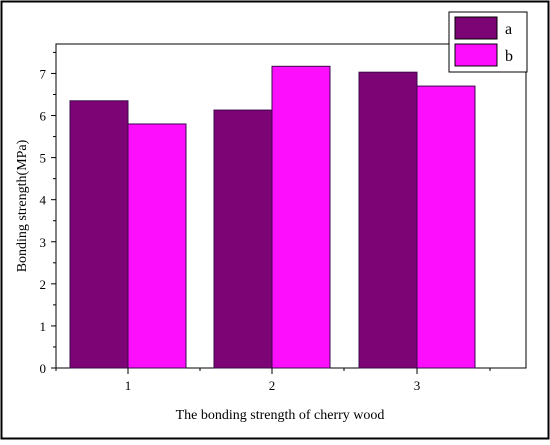 The image size is (550, 445). What do you see at coordinates (476, 28) in the screenshot?
I see `legend-swatch-a` at bounding box center [476, 28].